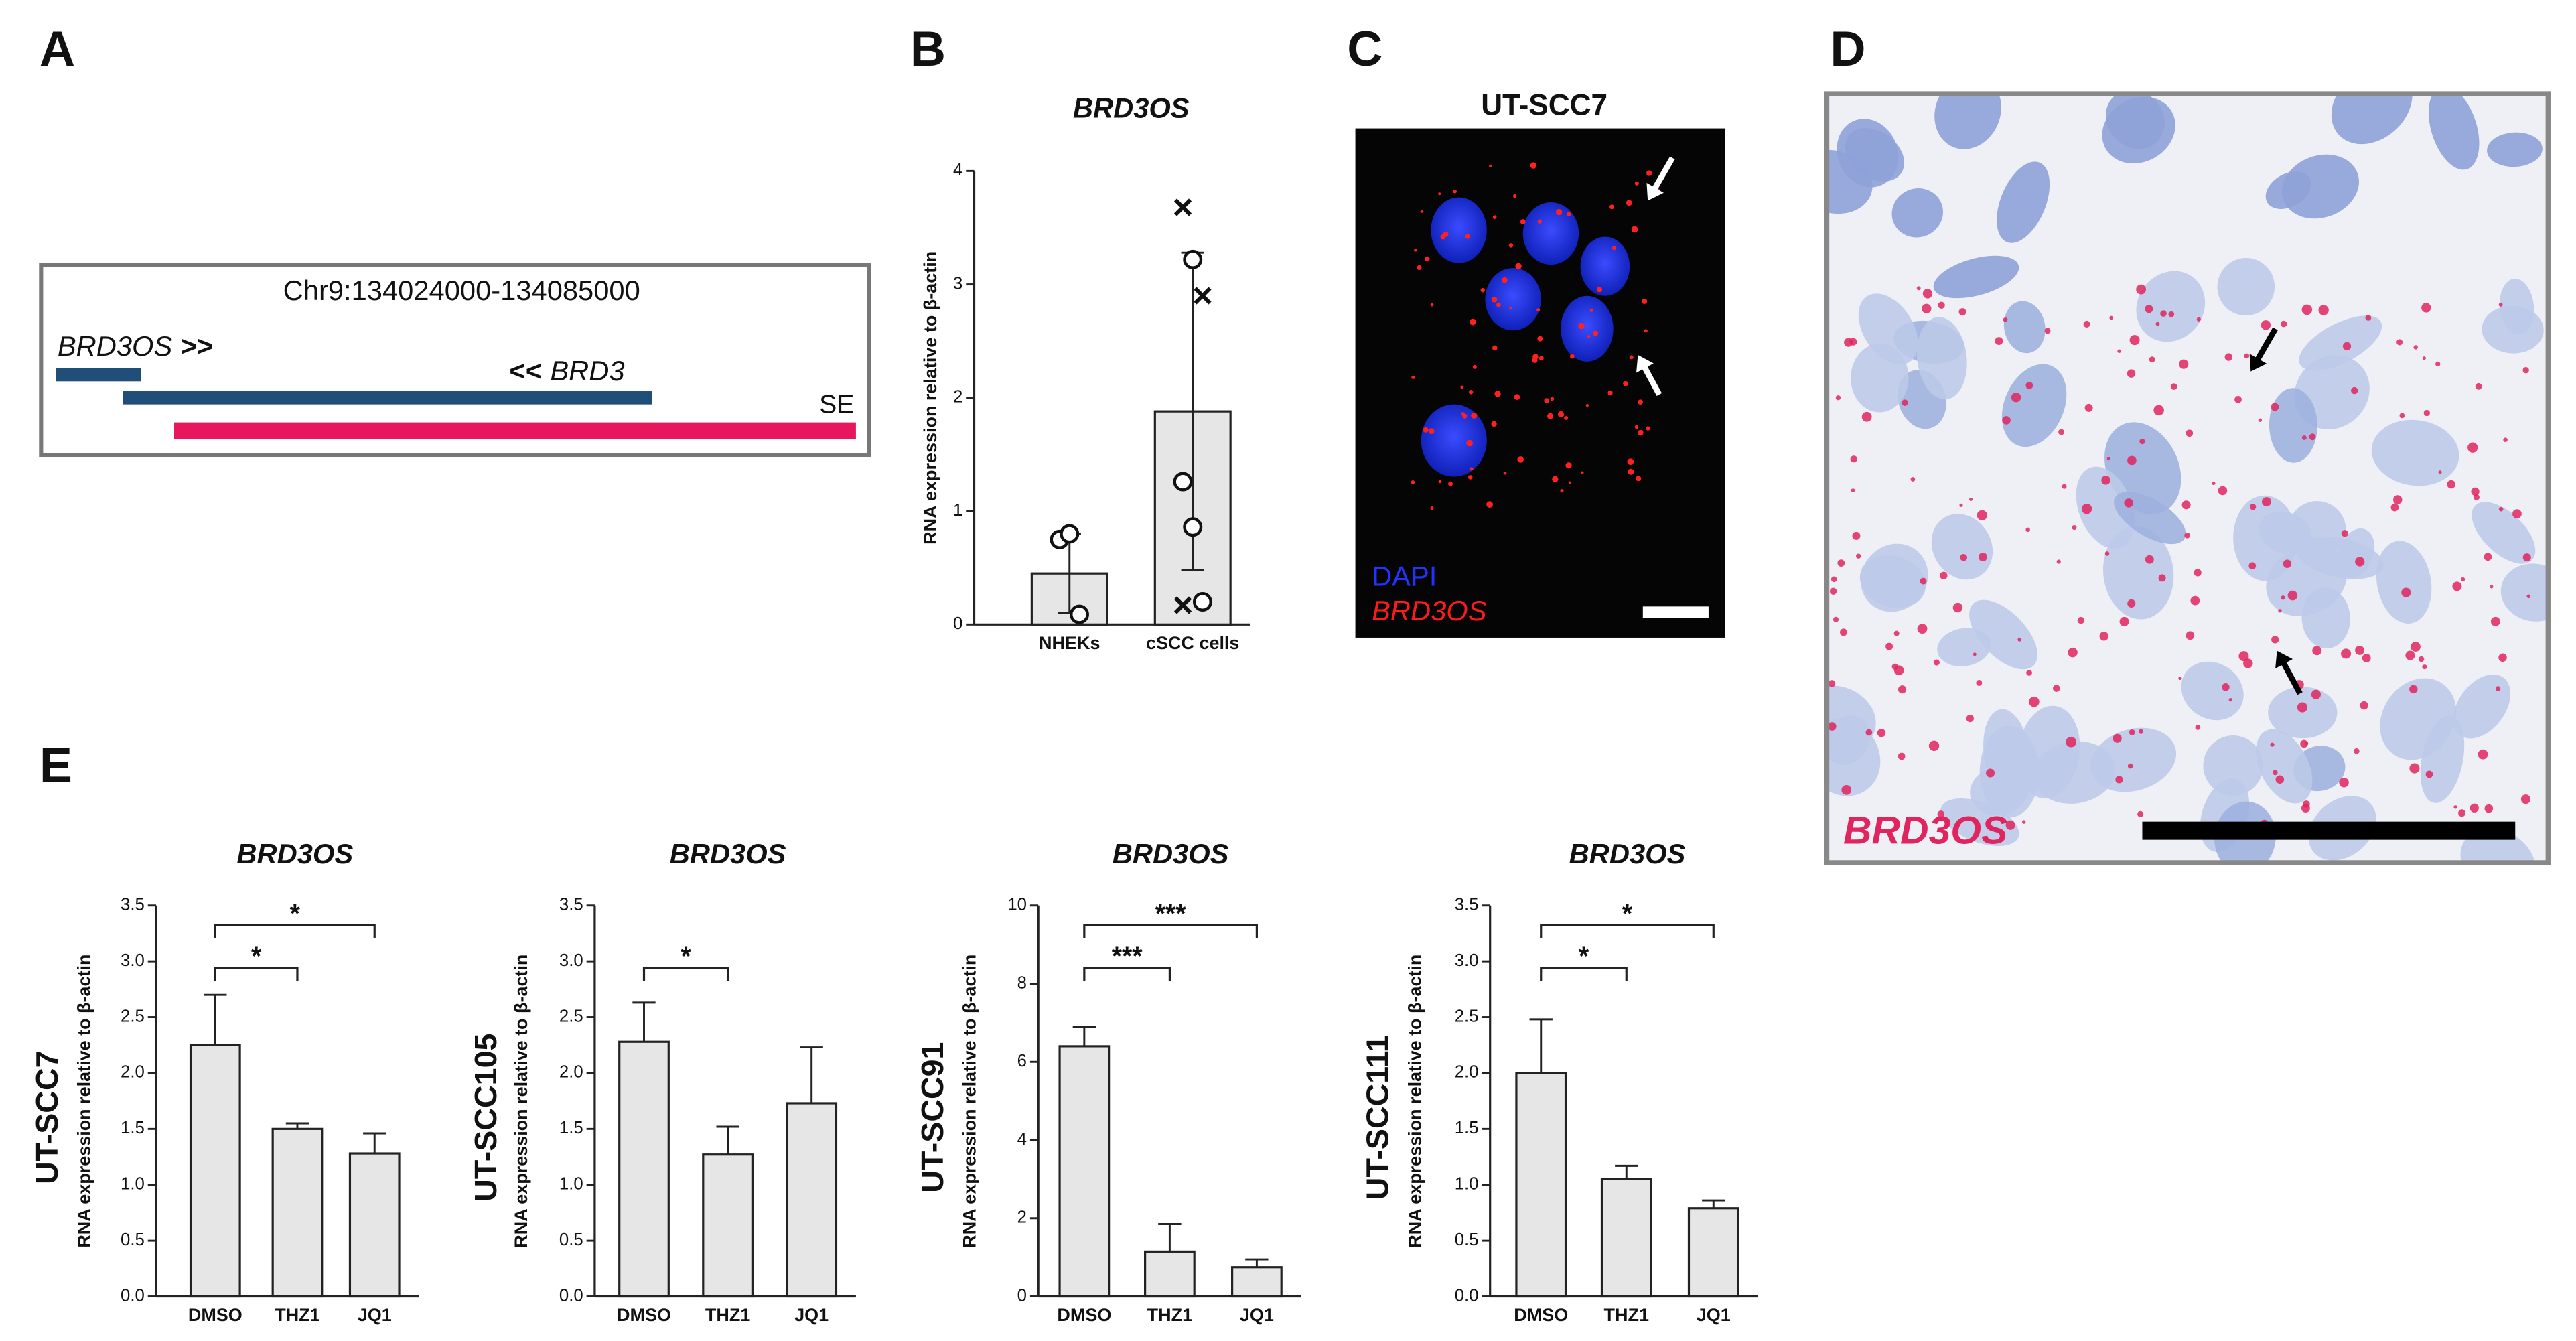  I want to click on y-tick-label: 2.0, so click(133, 1072).